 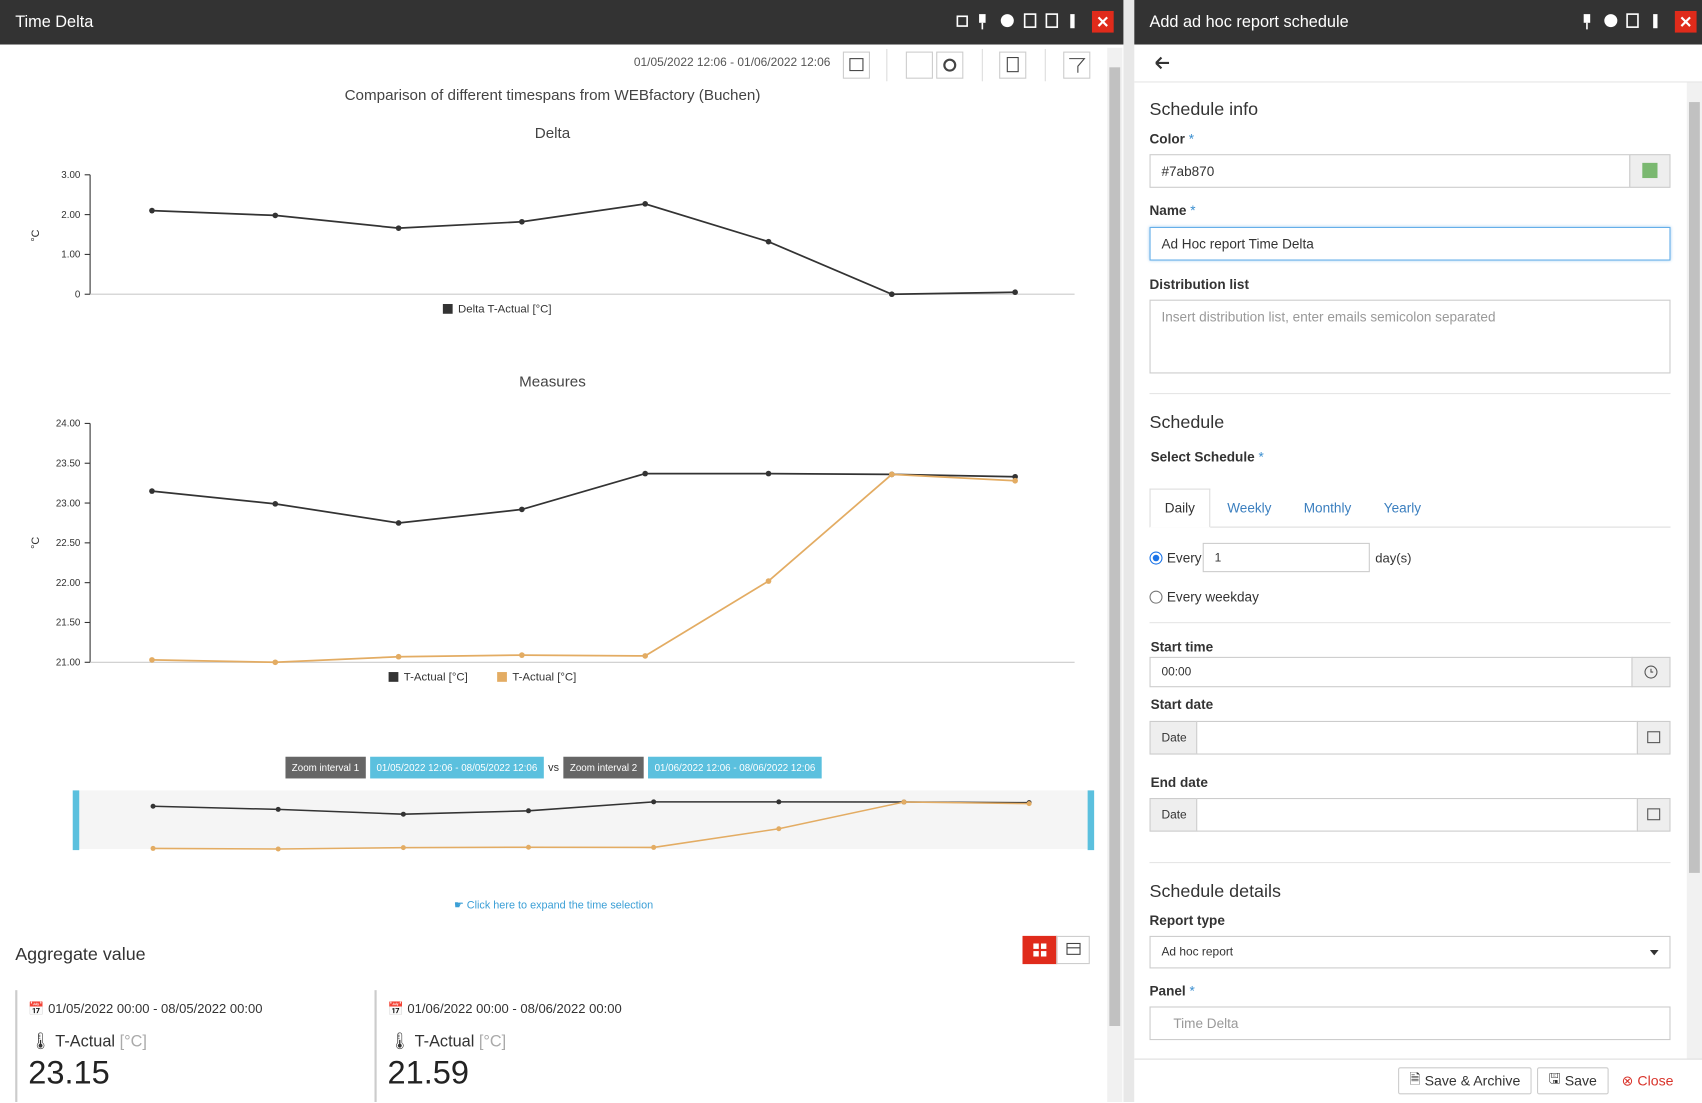 I want to click on tab: Weekly, so click(x=1249, y=508).